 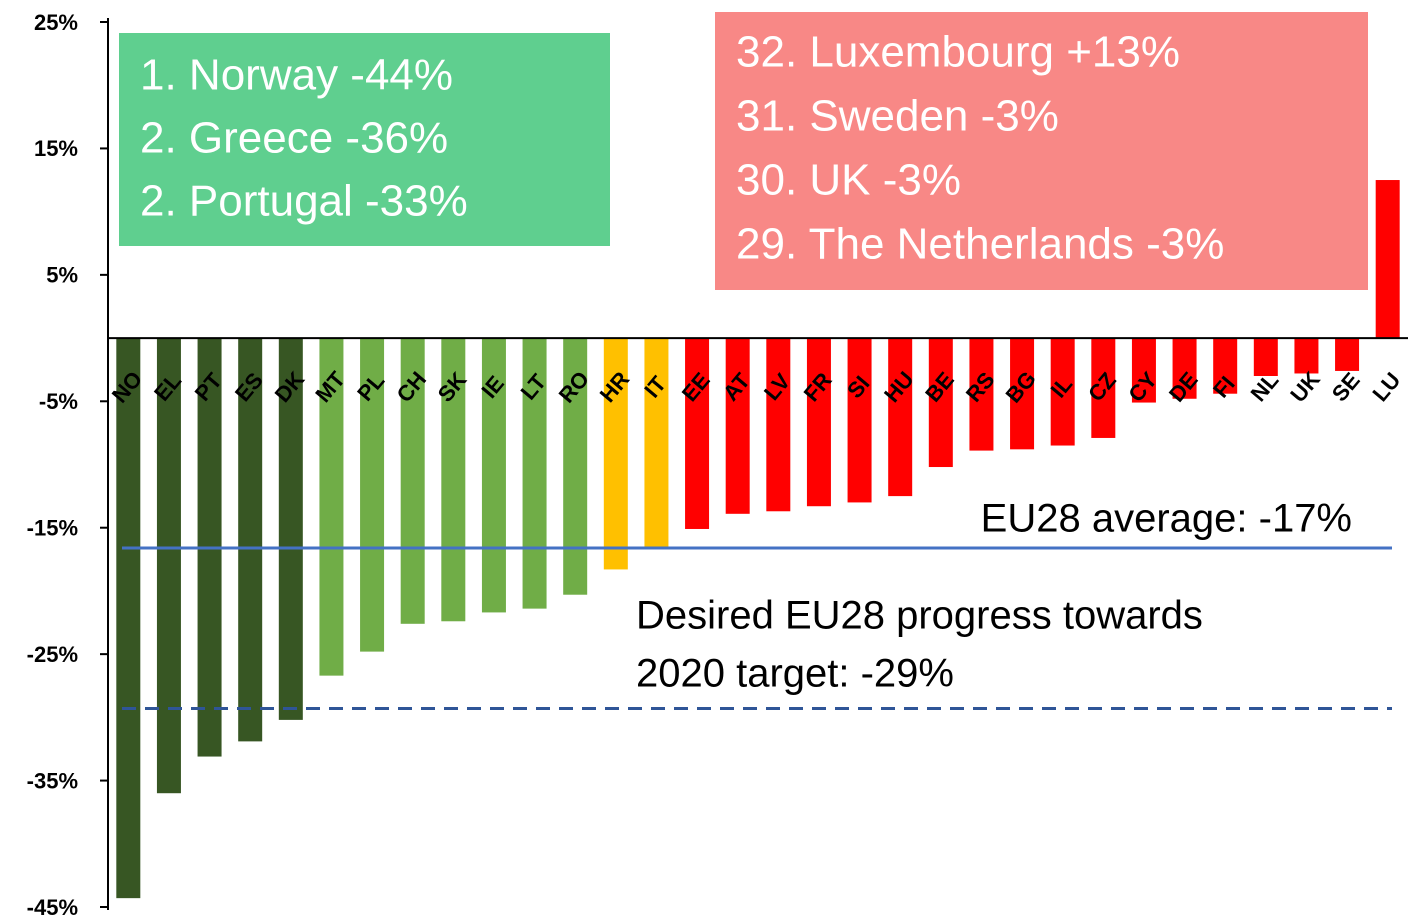 What do you see at coordinates (574, 386) in the screenshot?
I see `x-tick-label: RO` at bounding box center [574, 386].